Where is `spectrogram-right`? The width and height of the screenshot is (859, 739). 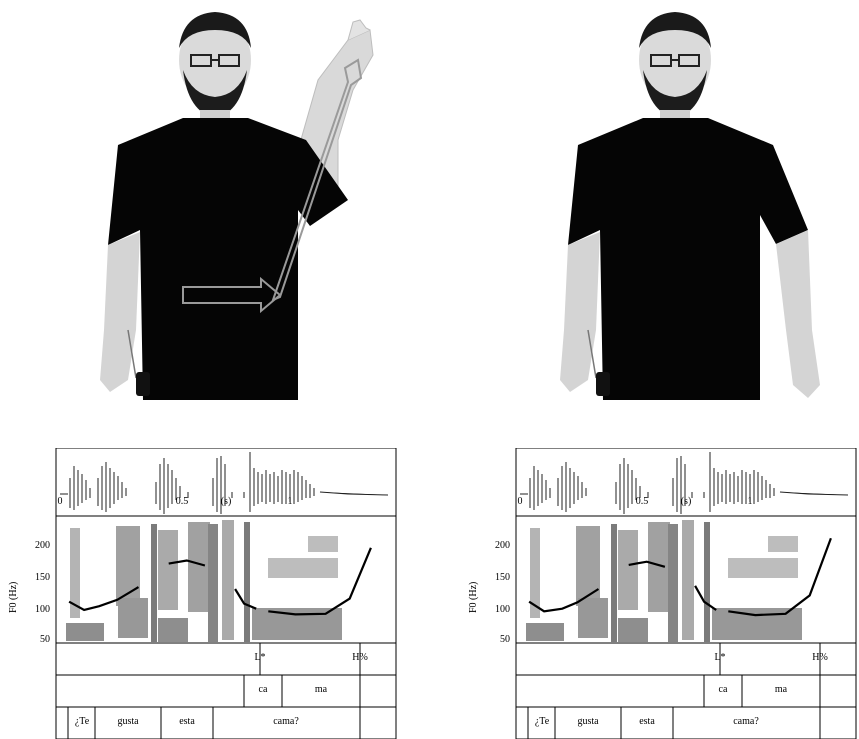 spectrogram-right is located at coordinates (664, 581).